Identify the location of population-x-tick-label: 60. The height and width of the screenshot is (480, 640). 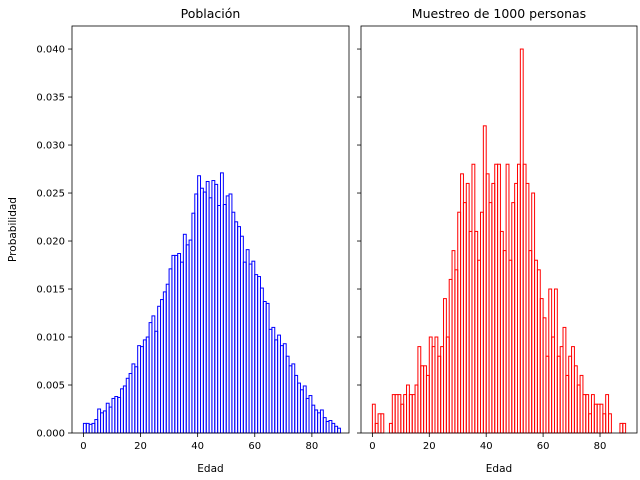
(254, 446).